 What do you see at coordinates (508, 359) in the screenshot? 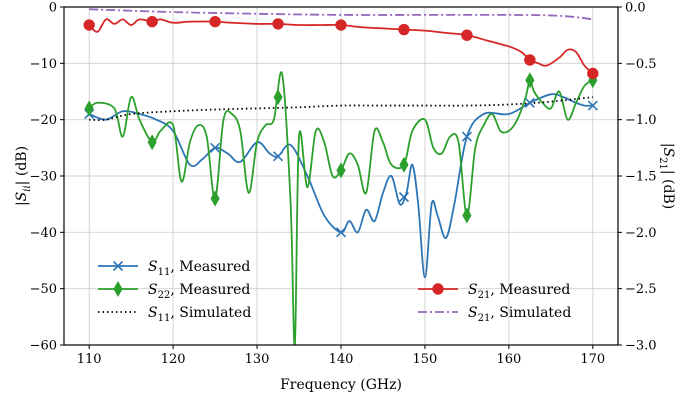
I see `x-tick-label: 160` at bounding box center [508, 359].